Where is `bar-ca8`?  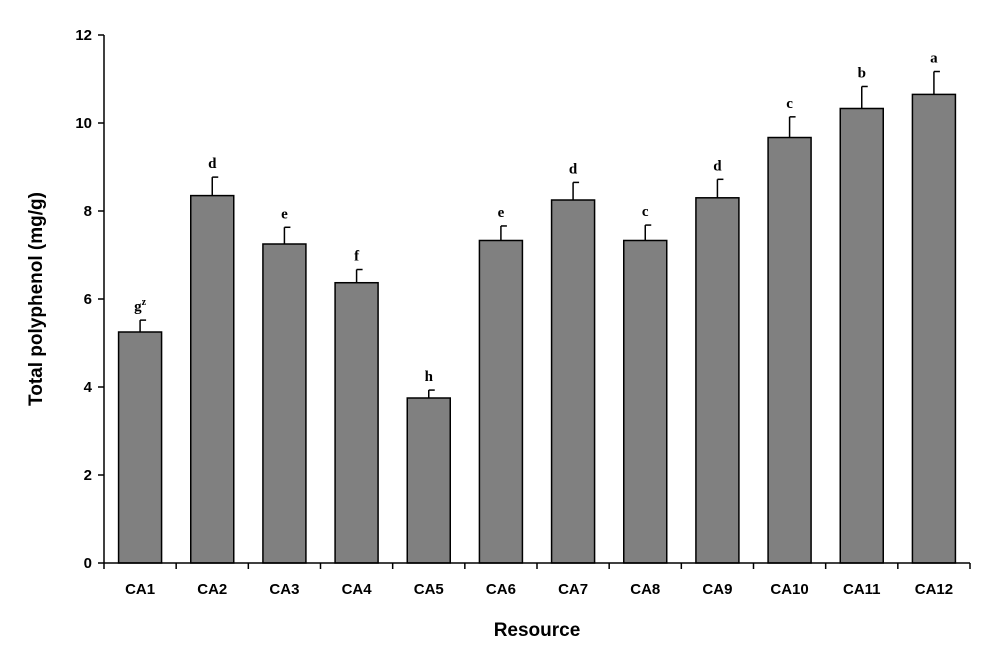
bar-ca8 is located at coordinates (645, 401).